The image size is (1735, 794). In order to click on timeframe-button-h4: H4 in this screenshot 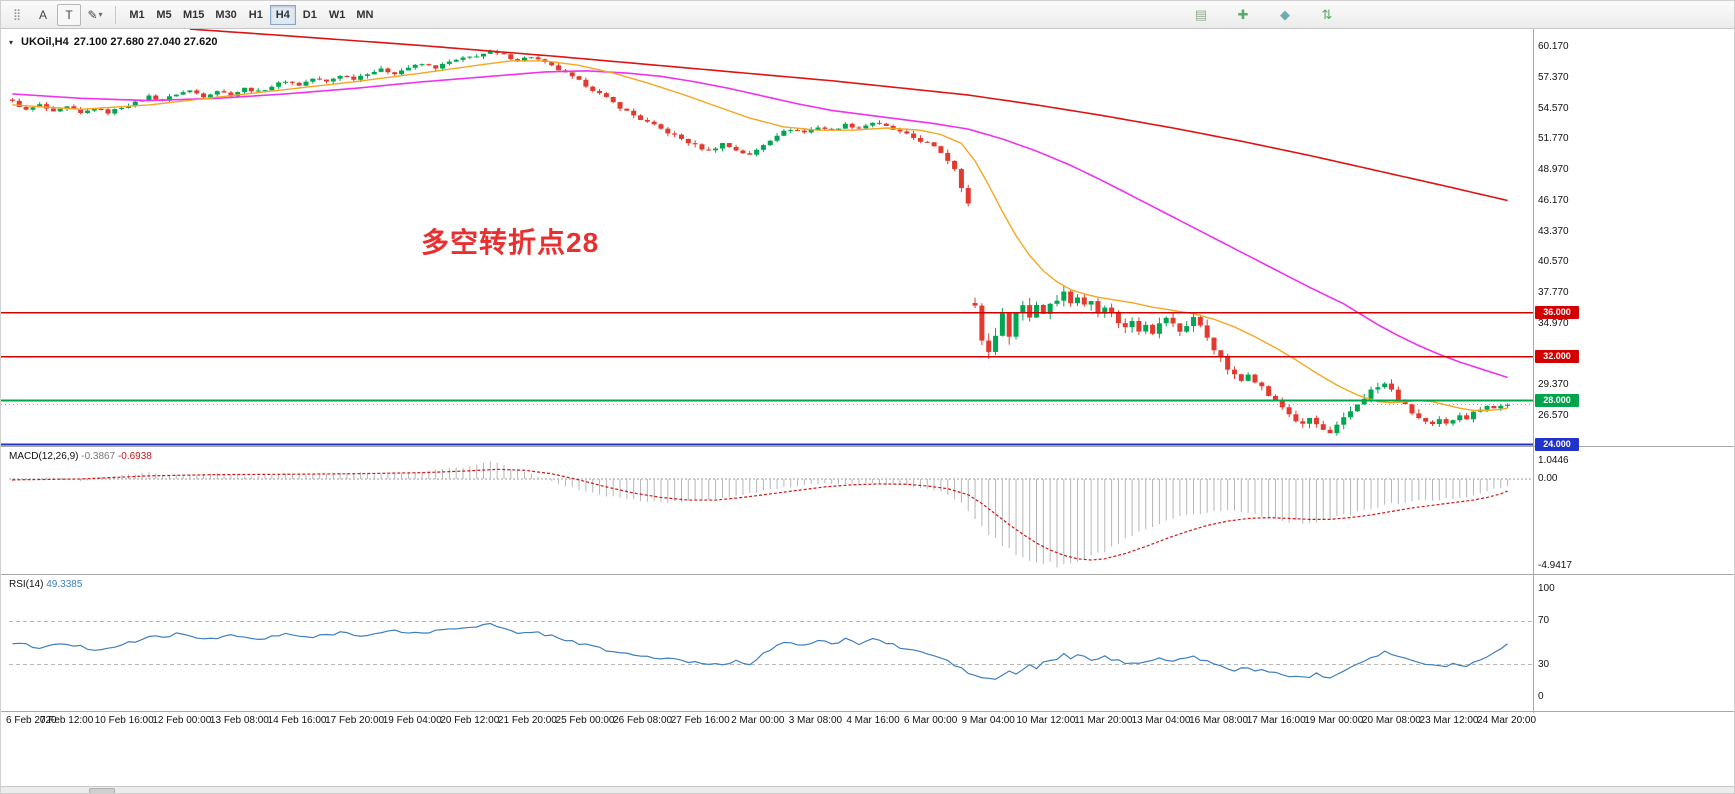, I will do `click(282, 14)`.